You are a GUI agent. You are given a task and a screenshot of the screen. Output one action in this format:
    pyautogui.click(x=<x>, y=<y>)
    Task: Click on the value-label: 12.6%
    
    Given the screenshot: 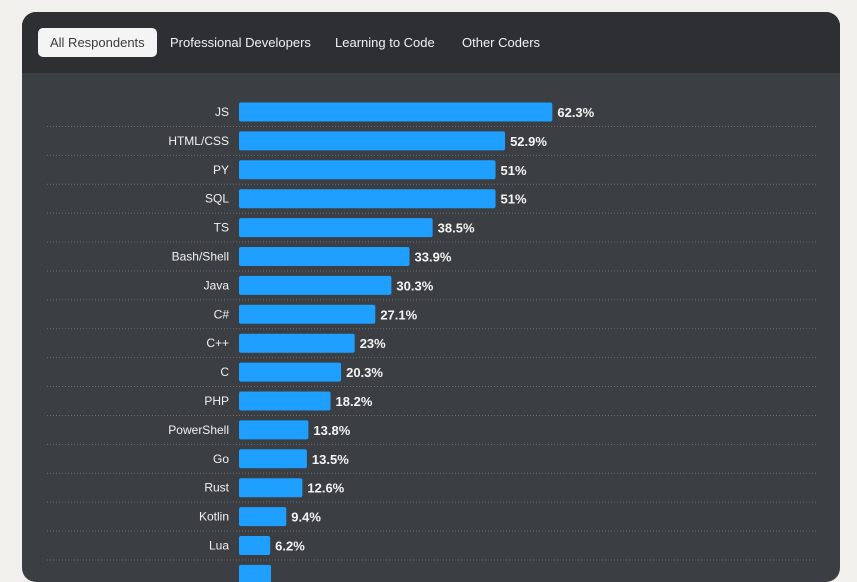 What is the action you would take?
    pyautogui.click(x=325, y=488)
    